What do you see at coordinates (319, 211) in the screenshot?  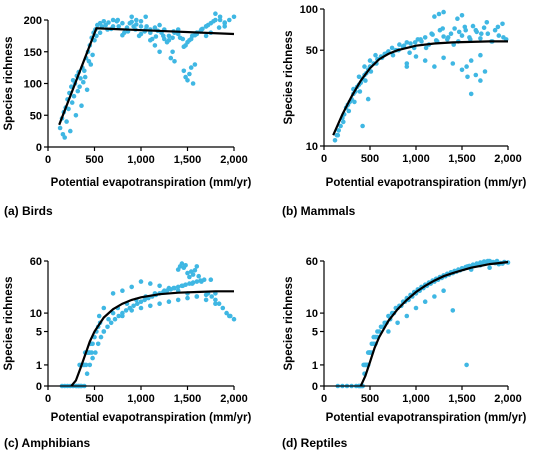 I see `panel-caption: (b) Mammals` at bounding box center [319, 211].